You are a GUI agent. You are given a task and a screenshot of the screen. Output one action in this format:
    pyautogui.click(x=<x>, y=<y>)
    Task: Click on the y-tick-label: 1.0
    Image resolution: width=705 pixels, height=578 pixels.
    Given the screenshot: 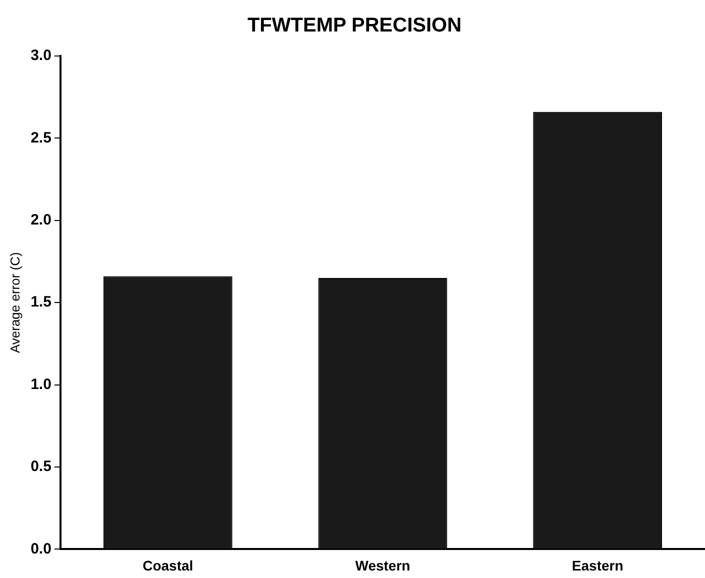 What is the action you would take?
    pyautogui.click(x=41, y=384)
    